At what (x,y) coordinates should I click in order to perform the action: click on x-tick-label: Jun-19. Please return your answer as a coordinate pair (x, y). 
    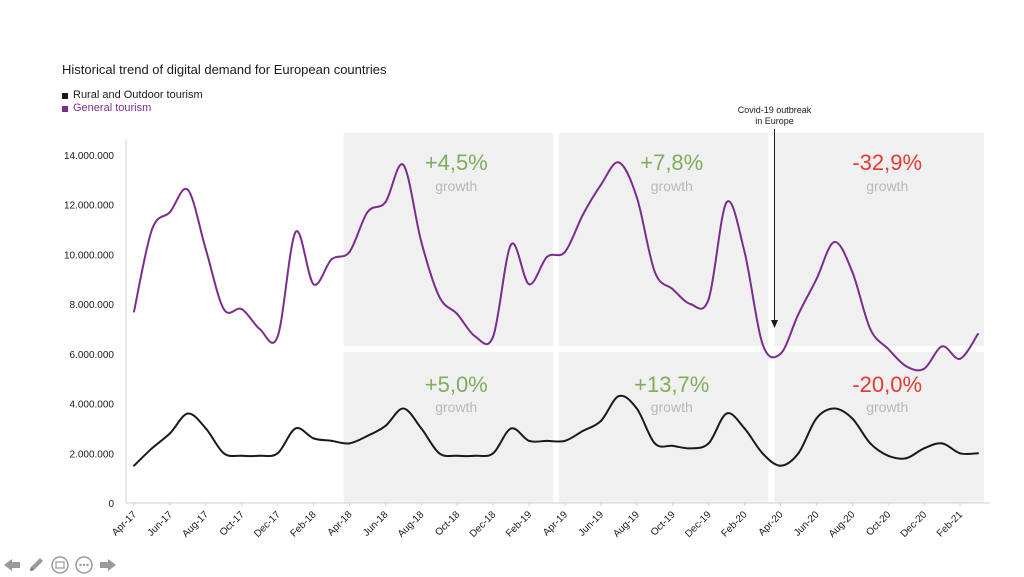
    Looking at the image, I should click on (592, 524).